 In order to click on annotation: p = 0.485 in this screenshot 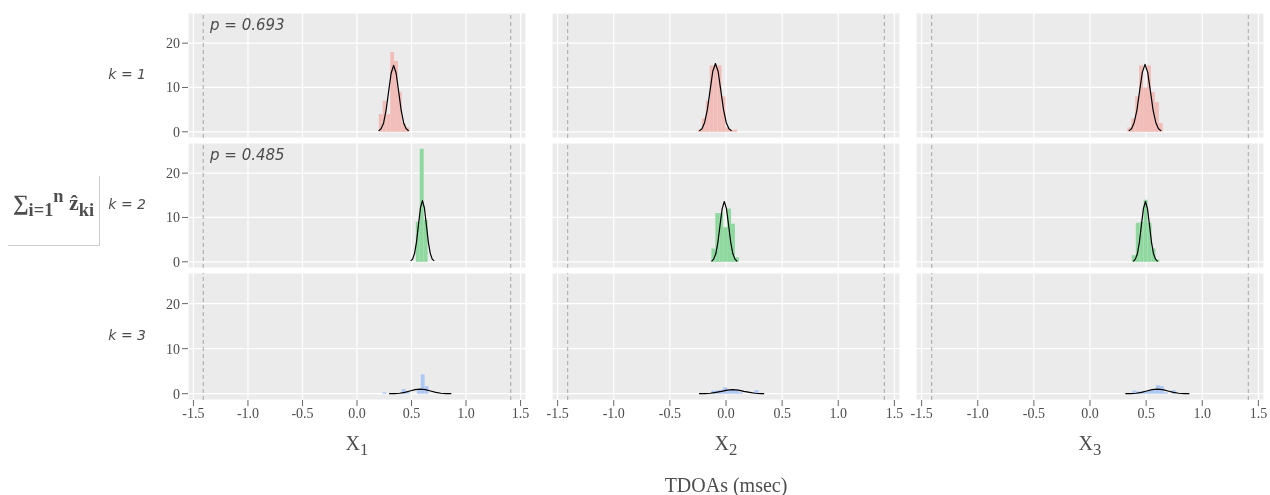, I will do `click(247, 155)`.